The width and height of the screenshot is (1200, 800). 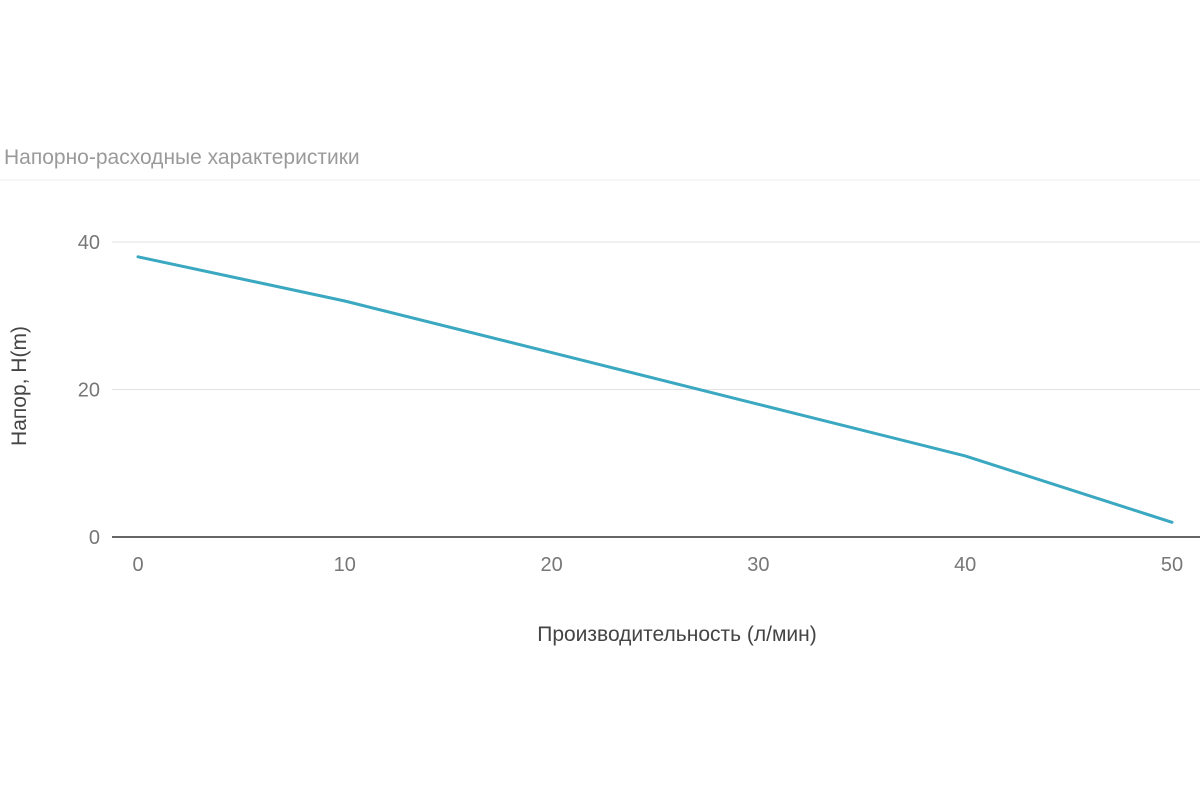 What do you see at coordinates (345, 565) in the screenshot?
I see `x-tick-label-10: 10` at bounding box center [345, 565].